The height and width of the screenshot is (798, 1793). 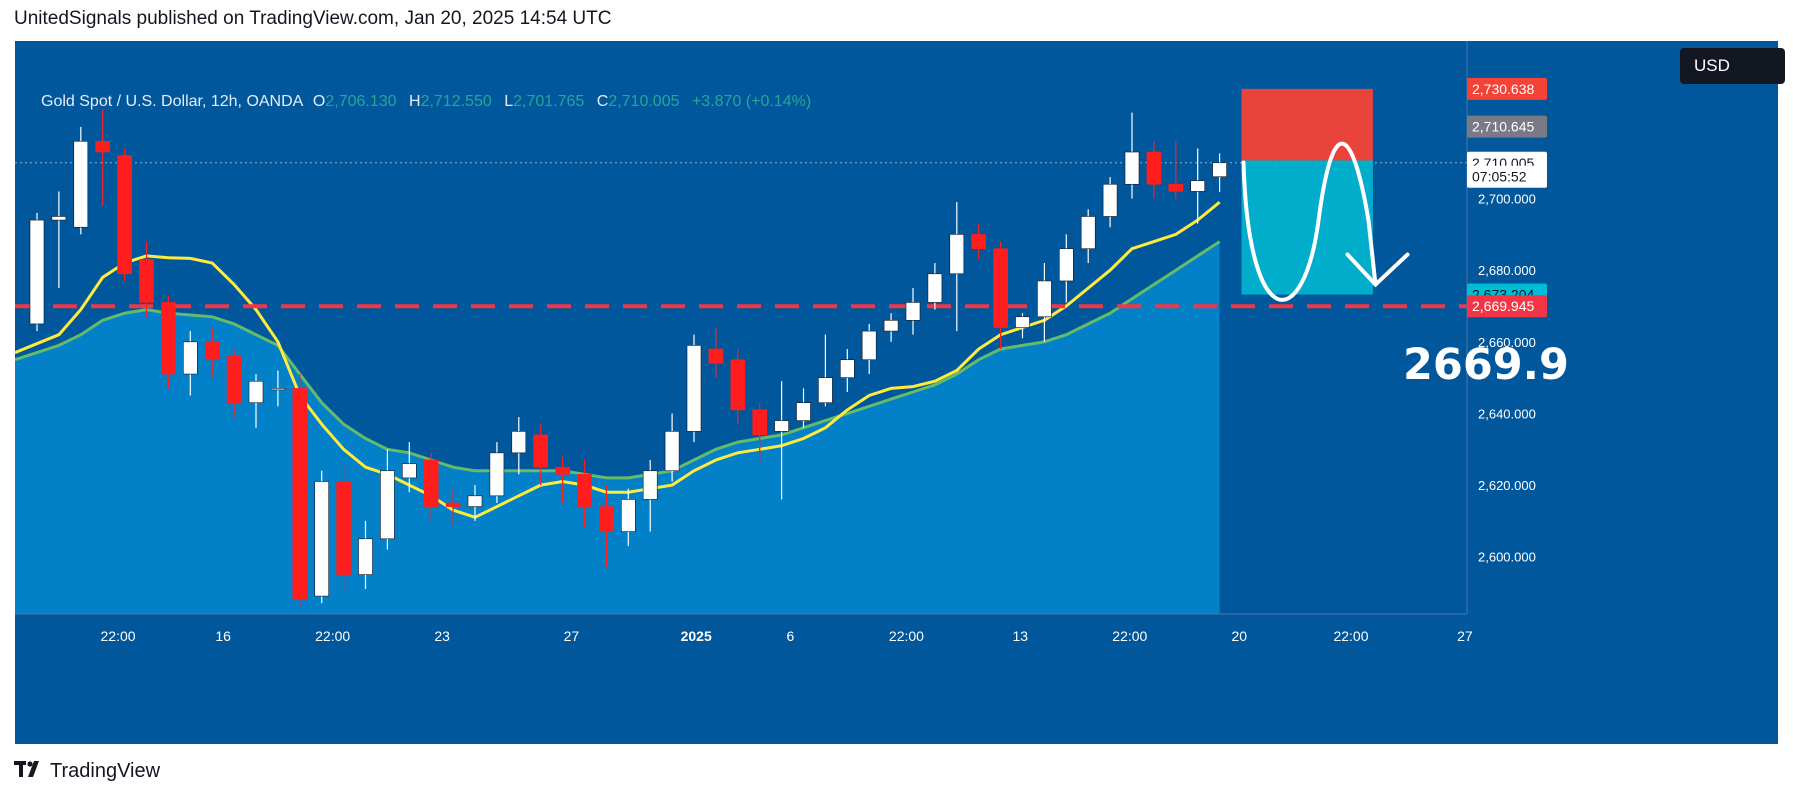 I want to click on tradingview-footer: TradingView, so click(x=87, y=771).